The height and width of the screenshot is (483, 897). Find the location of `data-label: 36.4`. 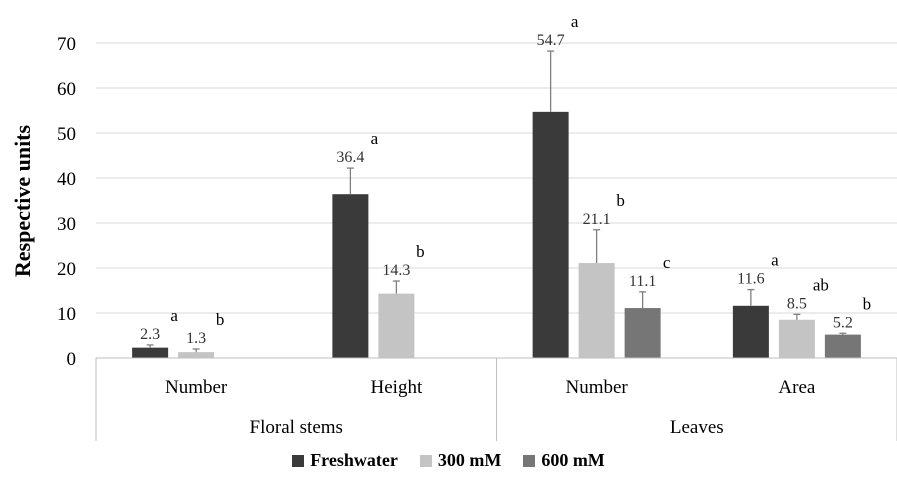

data-label: 36.4 is located at coordinates (350, 157).